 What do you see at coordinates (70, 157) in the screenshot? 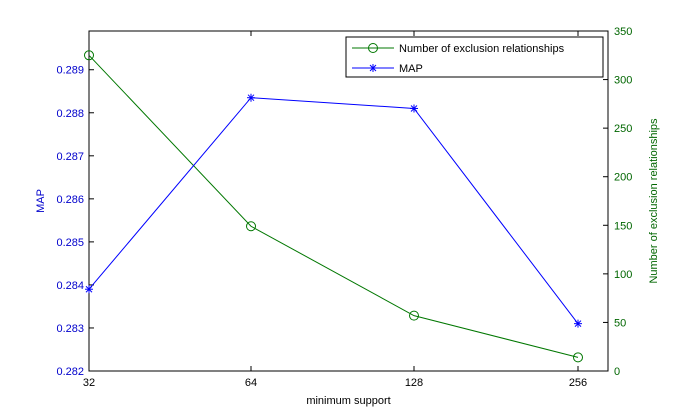
I see `left-tick-label: 0.287` at bounding box center [70, 157].